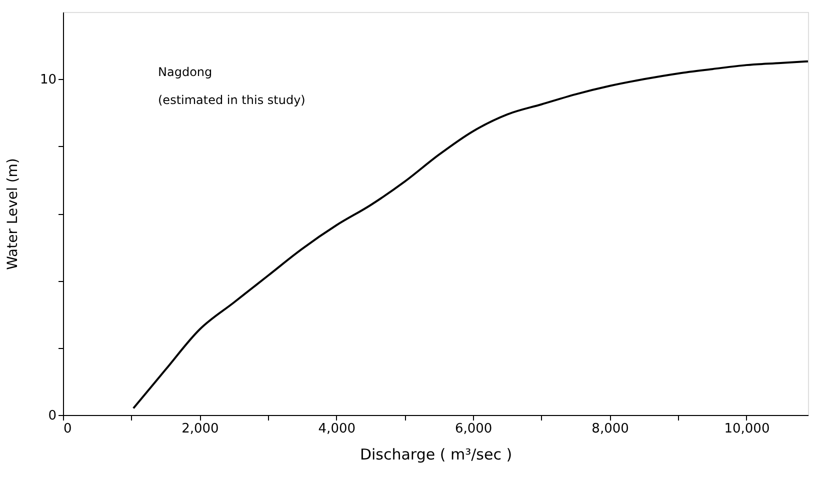 This screenshot has height=488, width=820. What do you see at coordinates (337, 429) in the screenshot?
I see `x-tick-label: 4,000` at bounding box center [337, 429].